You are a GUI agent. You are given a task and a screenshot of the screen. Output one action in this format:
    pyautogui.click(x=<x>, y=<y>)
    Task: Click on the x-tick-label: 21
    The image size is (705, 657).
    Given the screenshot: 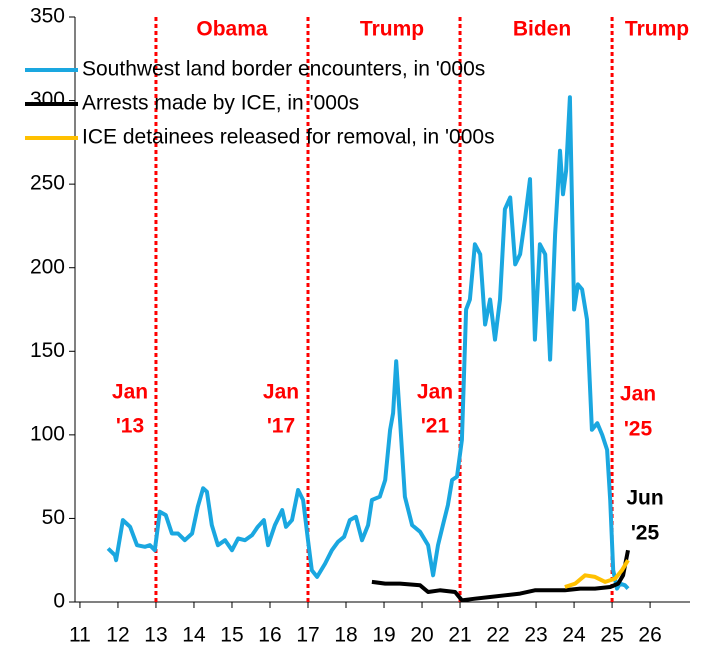 What is the action you would take?
    pyautogui.click(x=459, y=635)
    